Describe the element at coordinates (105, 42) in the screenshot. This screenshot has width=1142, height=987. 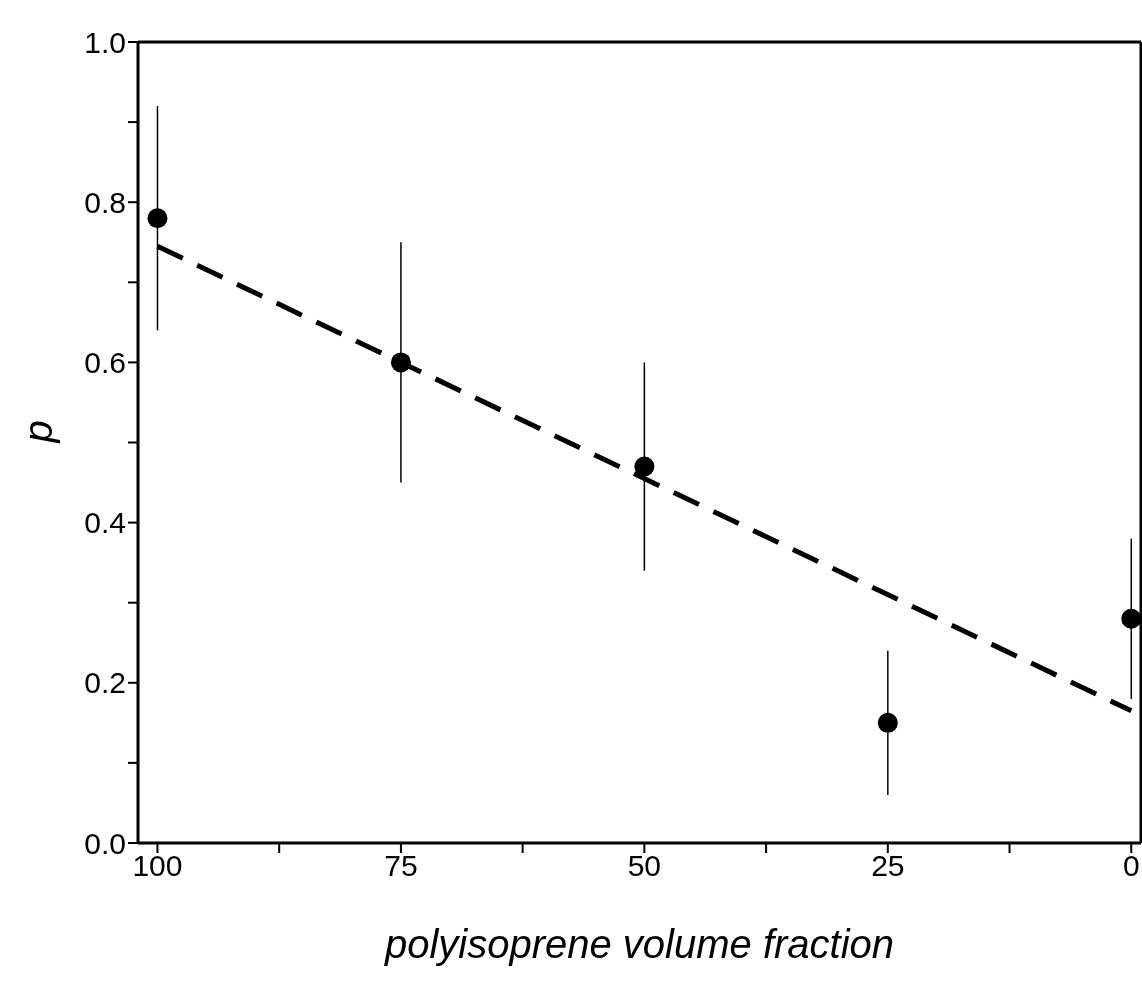
I see `y-tick-label: 1.0` at that location.